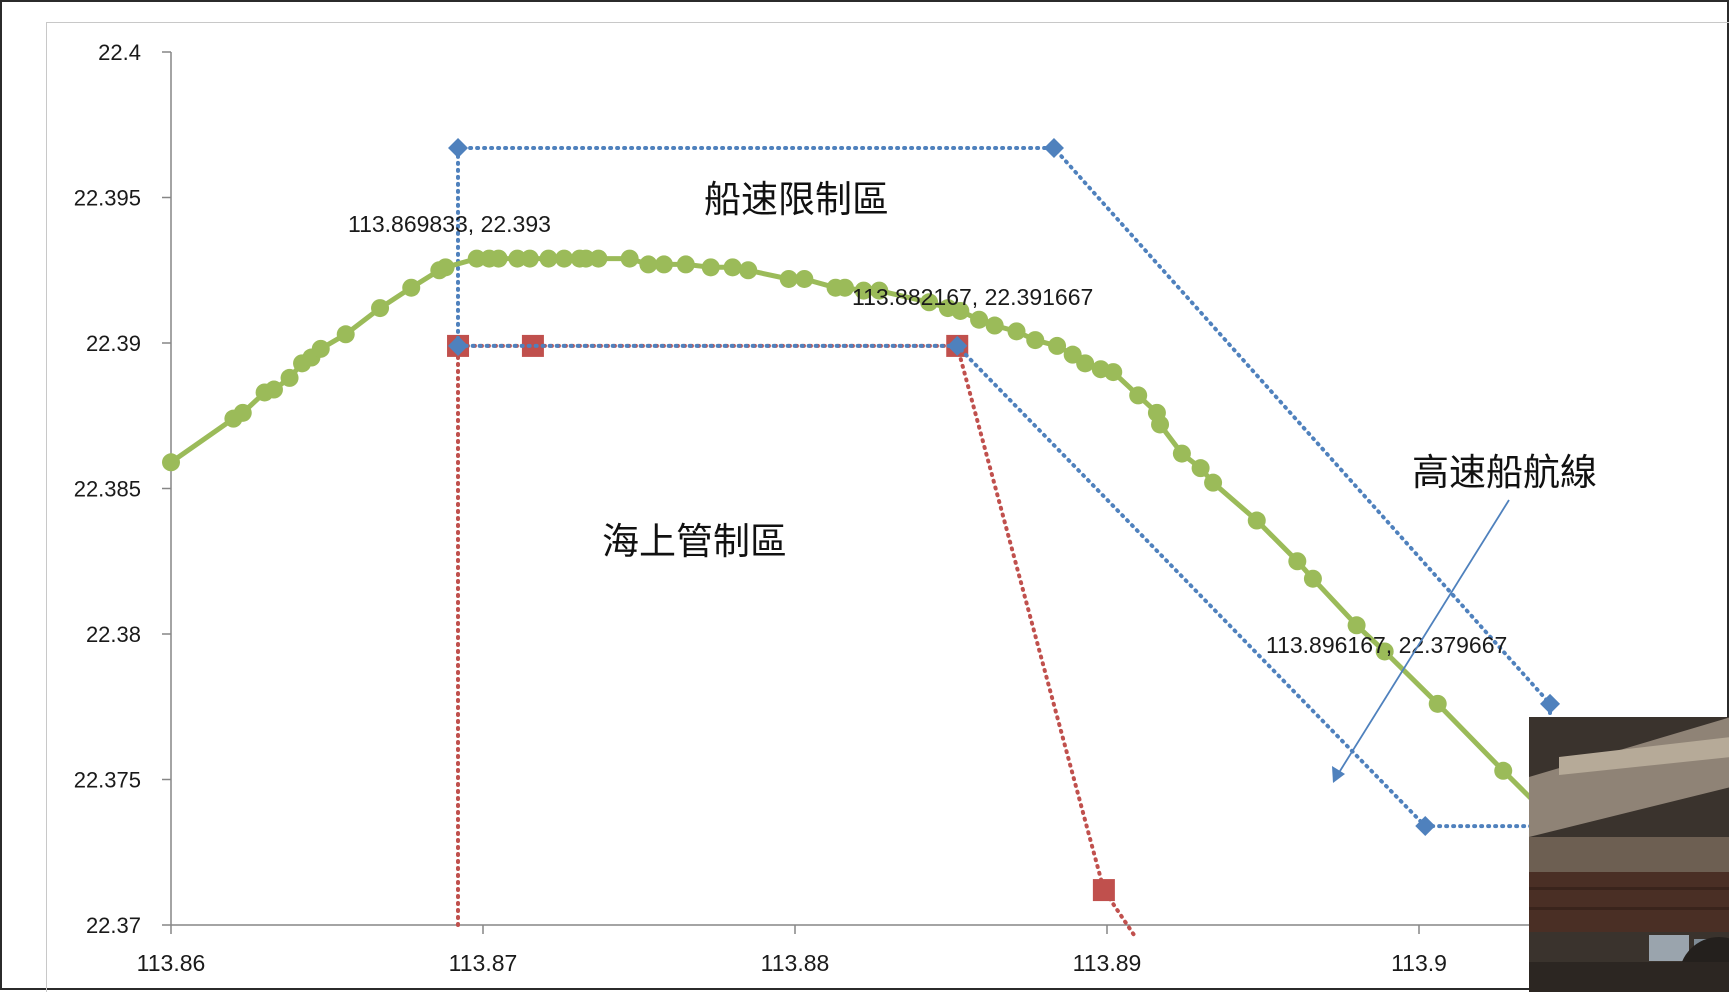 The width and height of the screenshot is (1729, 992). What do you see at coordinates (1107, 963) in the screenshot?
I see `x-tick-label: 113.89` at bounding box center [1107, 963].